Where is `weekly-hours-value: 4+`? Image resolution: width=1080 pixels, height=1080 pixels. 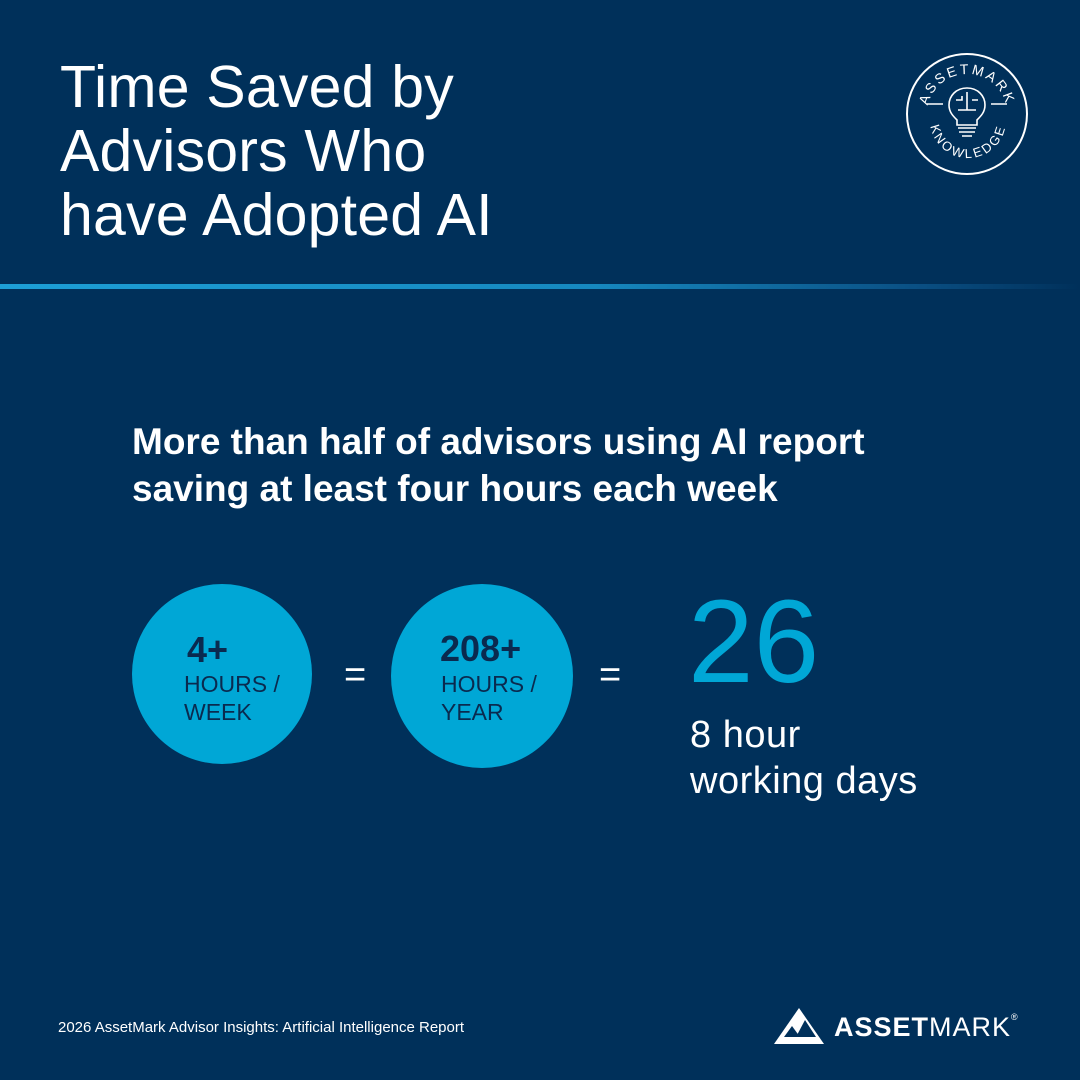
weekly-hours-value: 4+ is located at coordinates (208, 649).